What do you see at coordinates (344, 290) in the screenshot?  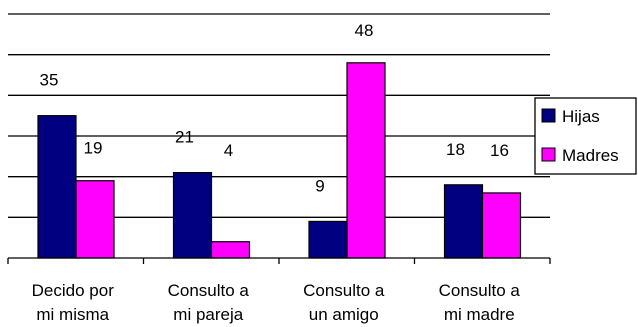 I see `category-label-2: Consulto a` at bounding box center [344, 290].